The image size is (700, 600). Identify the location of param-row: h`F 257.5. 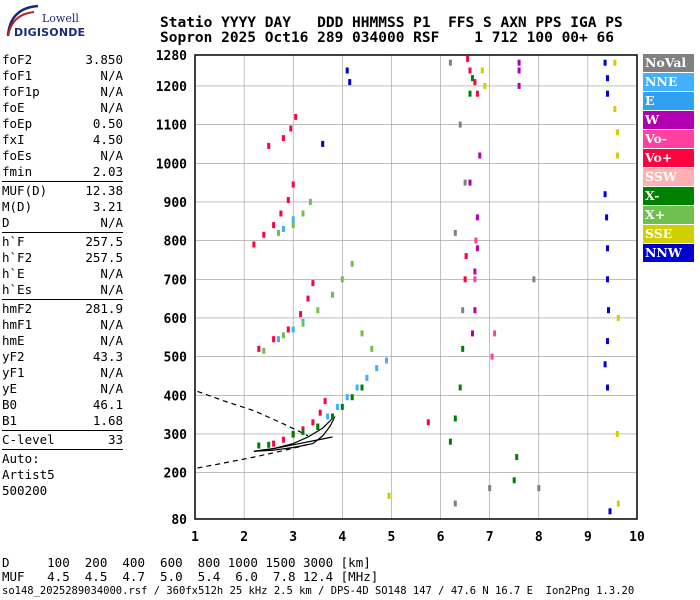
(62, 242).